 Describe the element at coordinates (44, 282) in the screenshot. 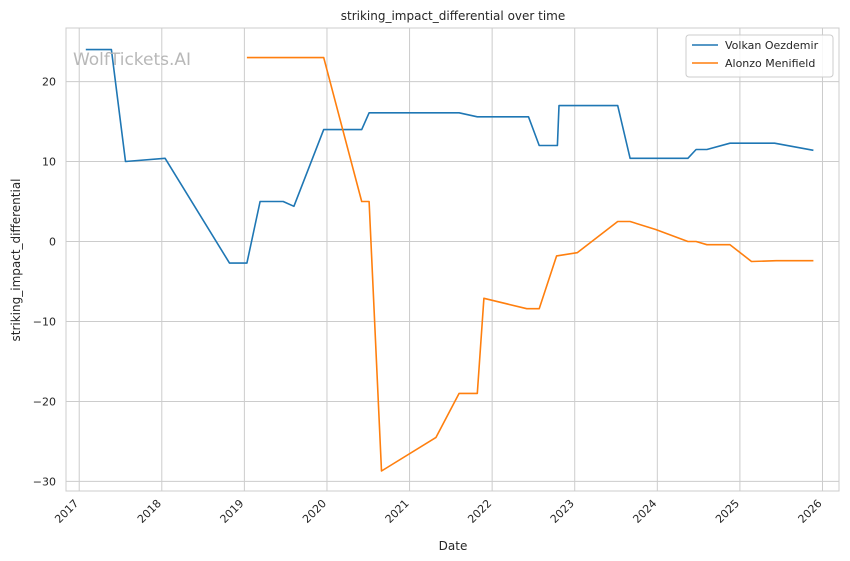

I see `y-axis-ticks: −30 −20 −10 0 10 20` at that location.